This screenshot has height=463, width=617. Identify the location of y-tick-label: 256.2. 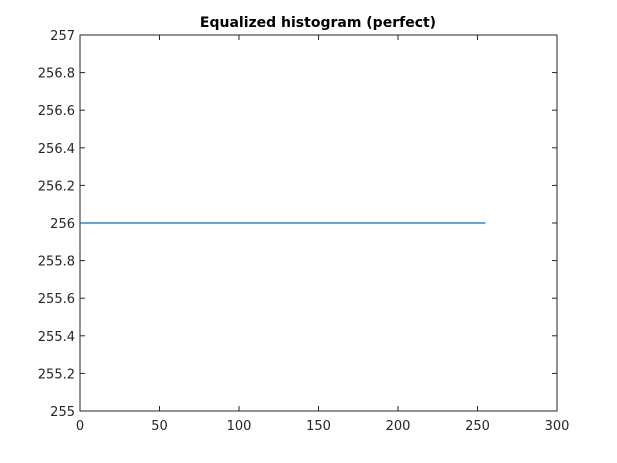
(56, 186).